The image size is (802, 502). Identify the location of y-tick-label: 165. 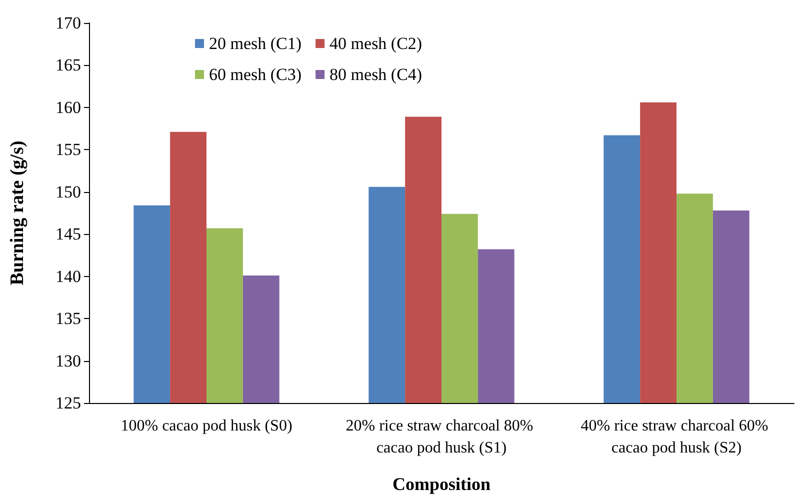
(68, 65).